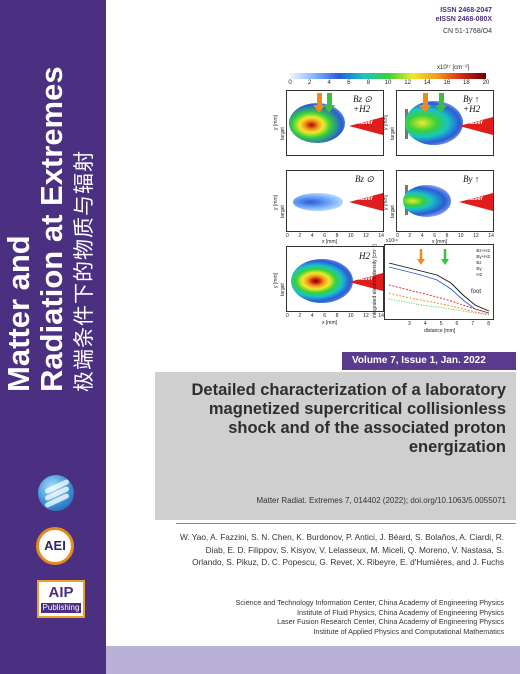 Image resolution: width=520 pixels, height=674 pixels. Describe the element at coordinates (483, 263) in the screenshot. I see `graph-legend: Bz+H2 By+H2 Bz By H2` at that location.